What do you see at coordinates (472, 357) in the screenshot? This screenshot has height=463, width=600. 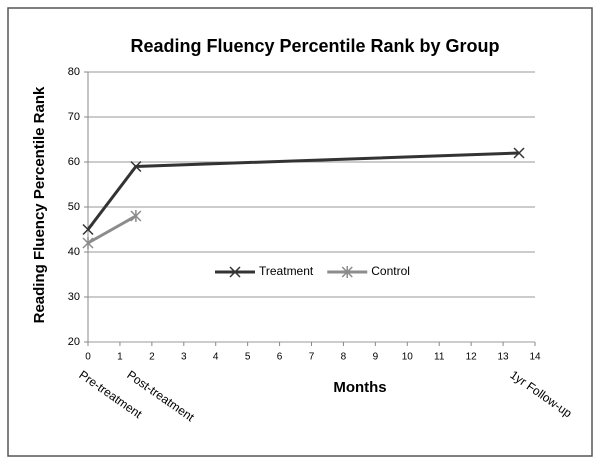 I see `x-tick-label: 12` at bounding box center [472, 357].